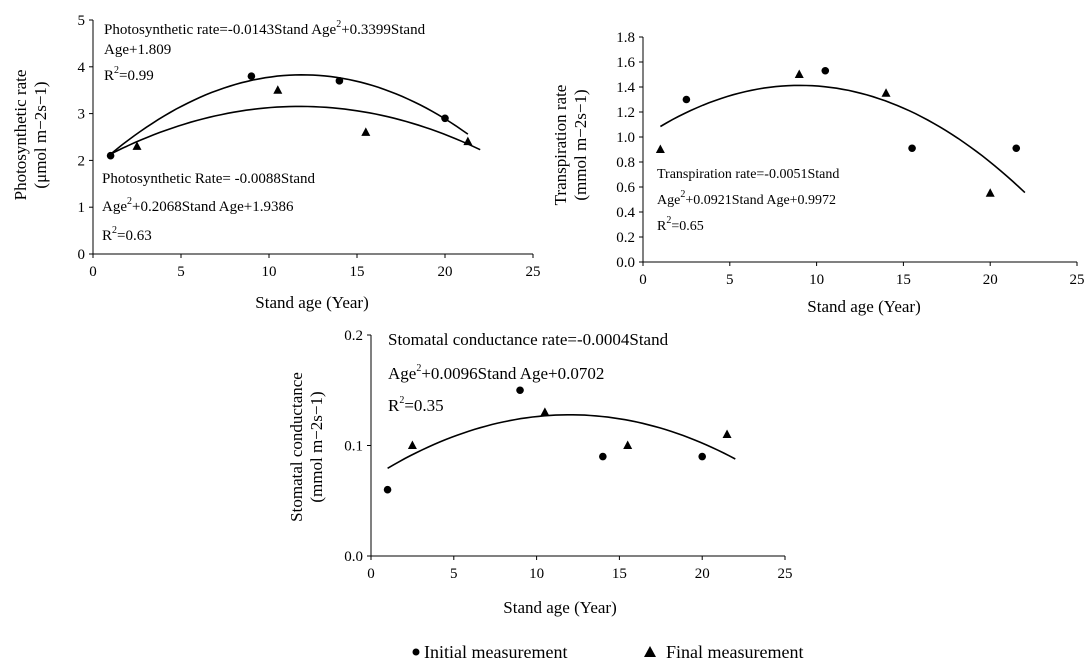  What do you see at coordinates (495, 652) in the screenshot?
I see `legend-initial: Initial measurement` at bounding box center [495, 652].